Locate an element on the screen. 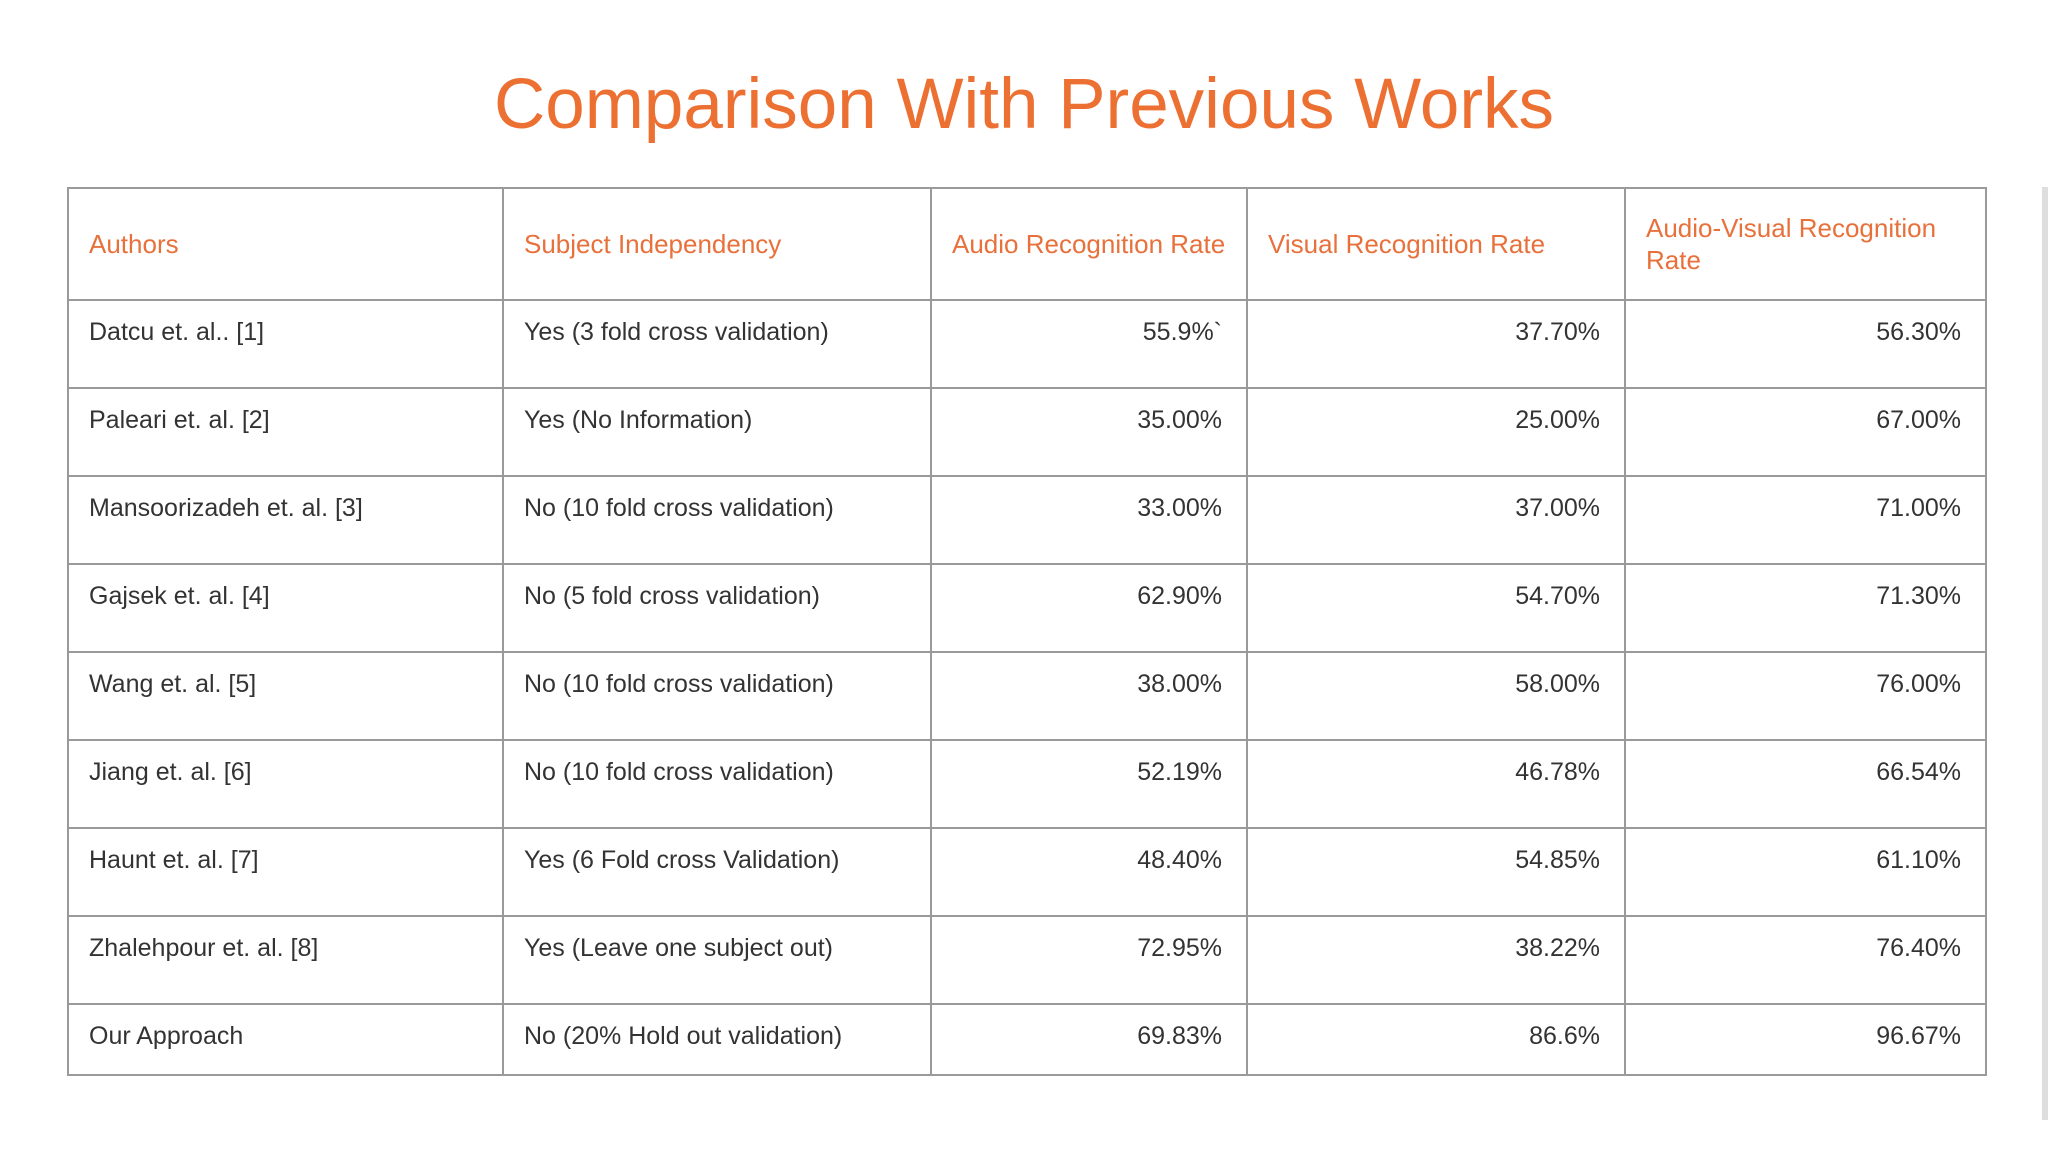  cell-audio-rate: 55.9%` is located at coordinates (1089, 344).